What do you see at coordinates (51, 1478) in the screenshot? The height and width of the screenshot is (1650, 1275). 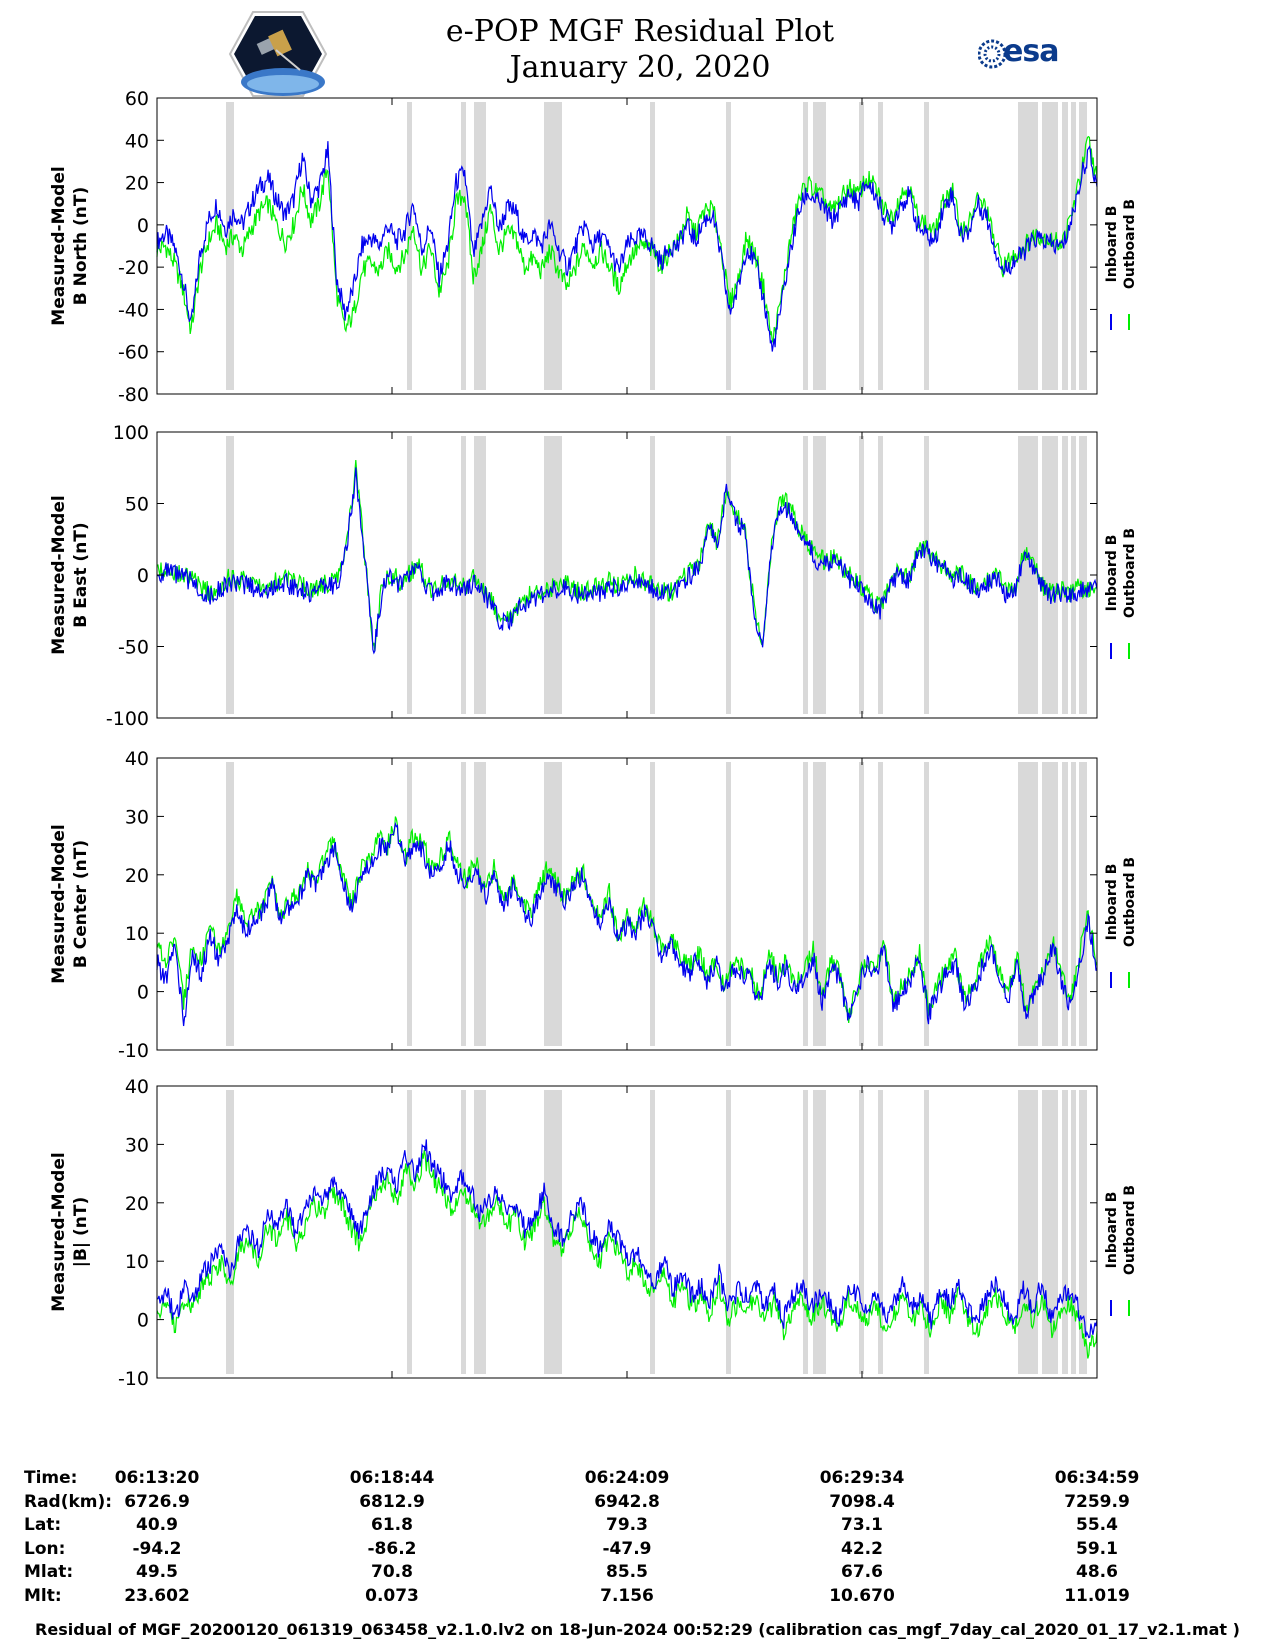 I see `info-row-label: Time:` at bounding box center [51, 1478].